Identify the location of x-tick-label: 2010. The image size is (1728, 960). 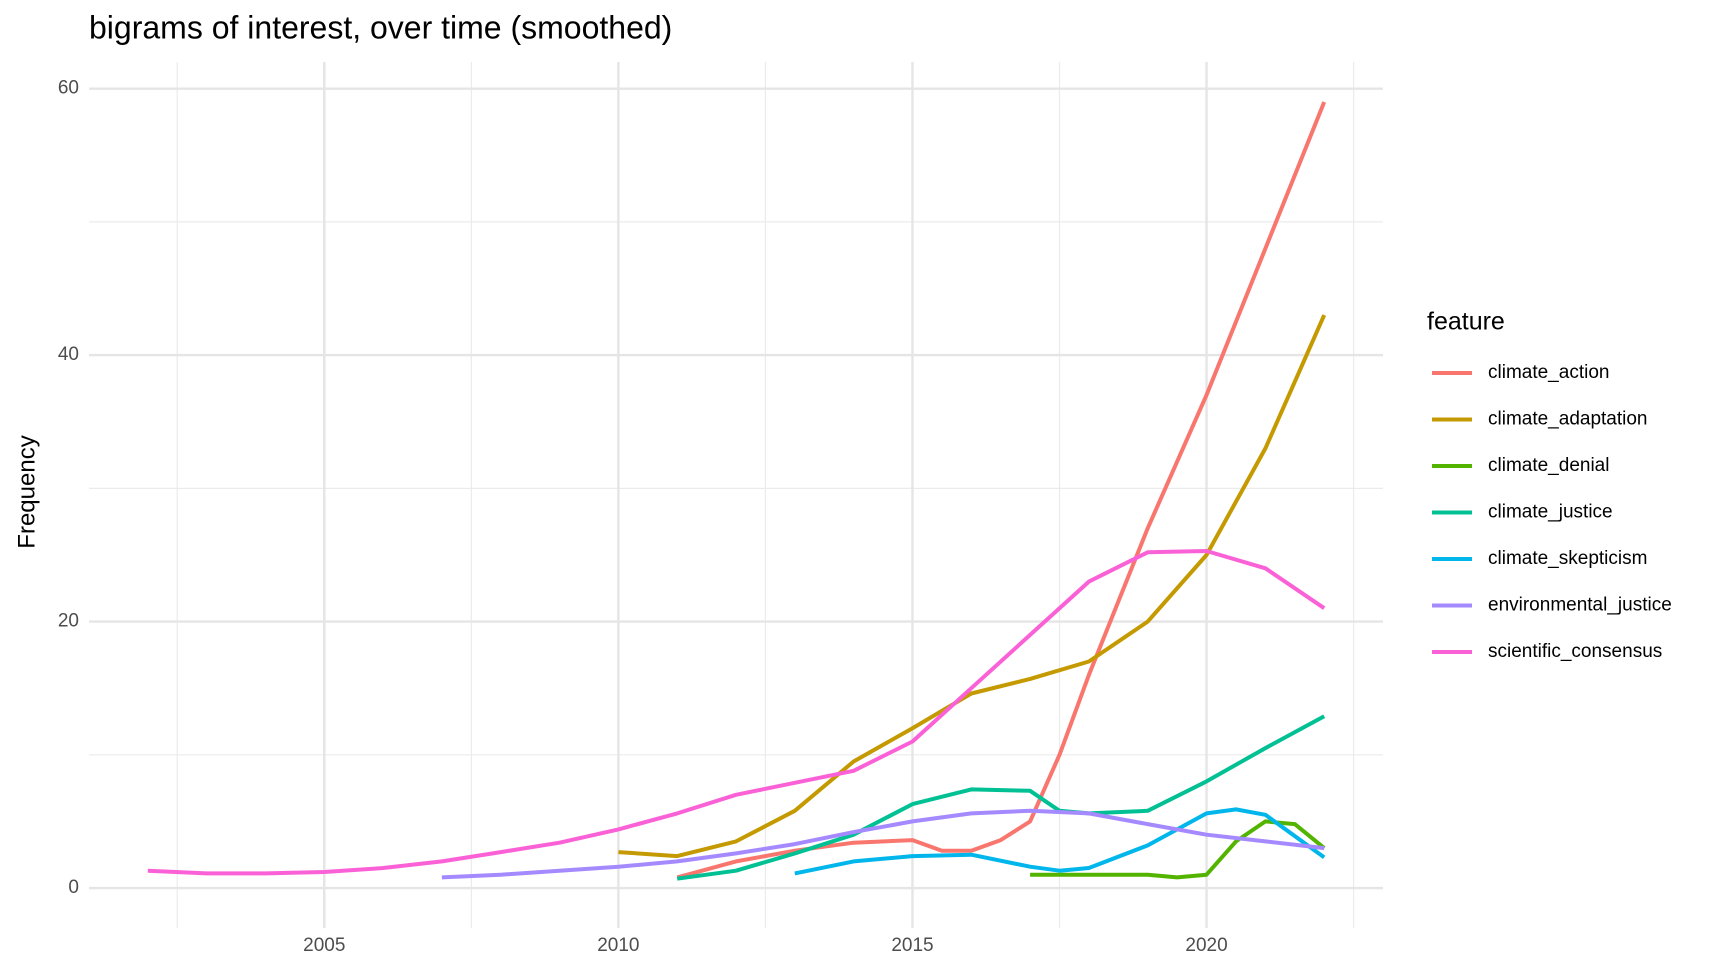
(618, 945).